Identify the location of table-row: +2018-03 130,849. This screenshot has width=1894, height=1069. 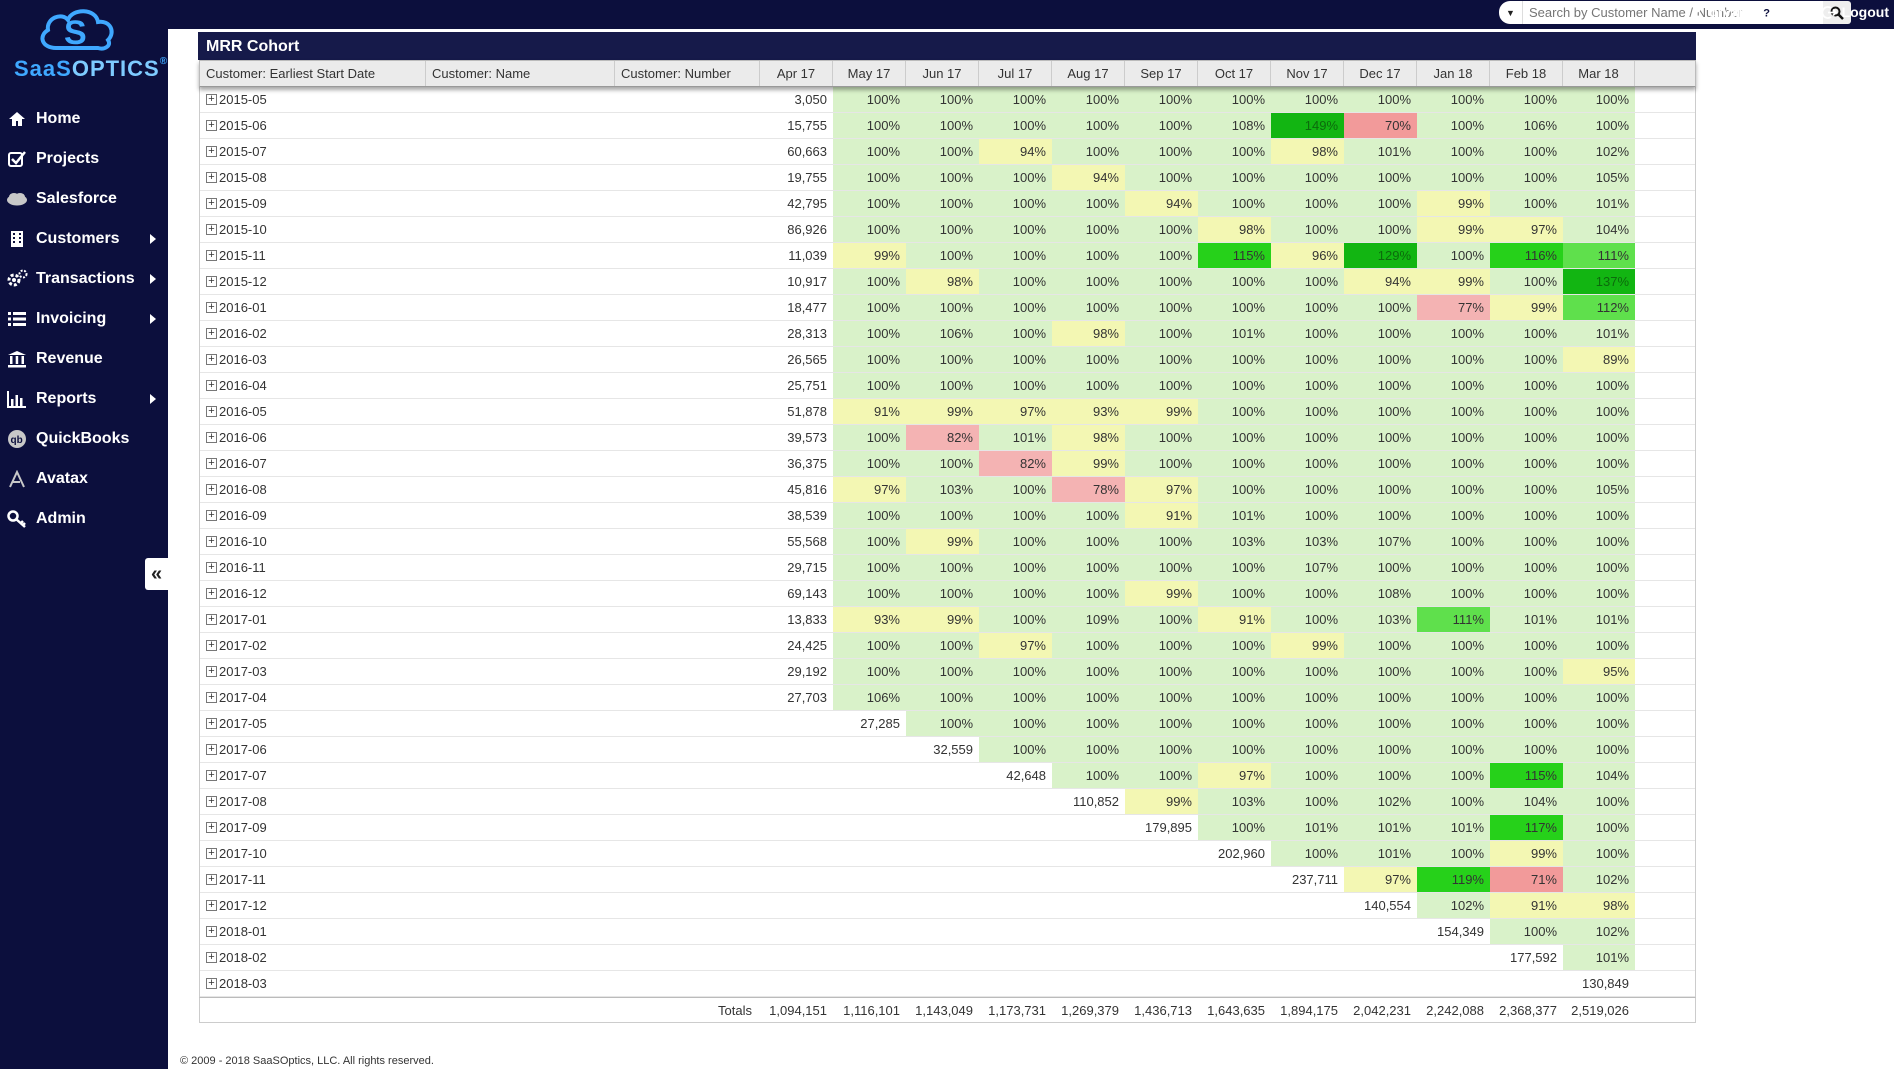
(947, 984).